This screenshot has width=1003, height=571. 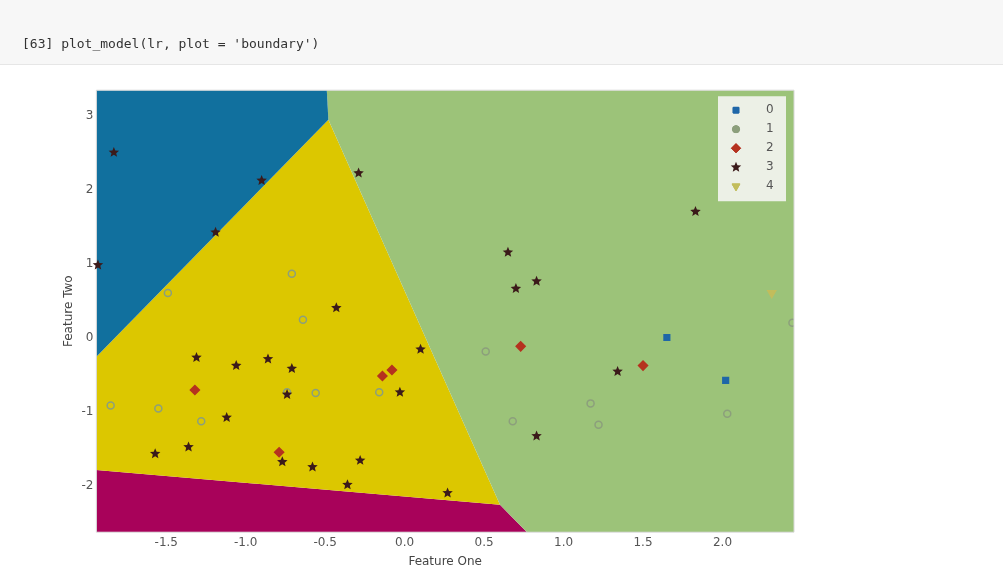 I want to click on legend-label: 4, so click(x=770, y=185).